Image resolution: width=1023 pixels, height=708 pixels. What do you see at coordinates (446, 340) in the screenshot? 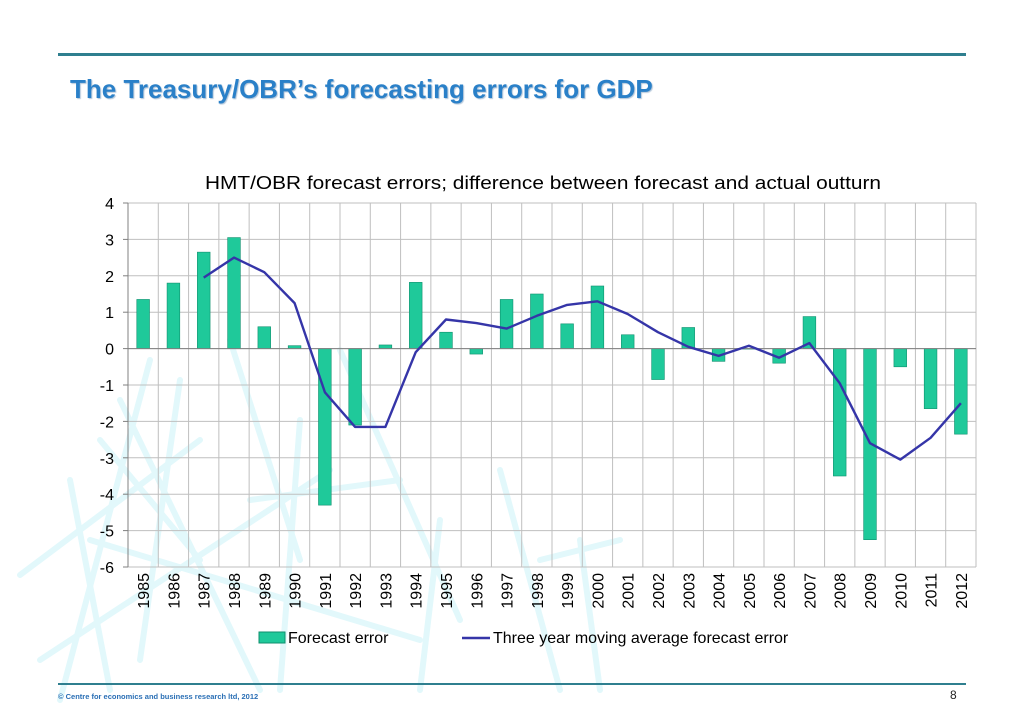
I see `bar-1995` at bounding box center [446, 340].